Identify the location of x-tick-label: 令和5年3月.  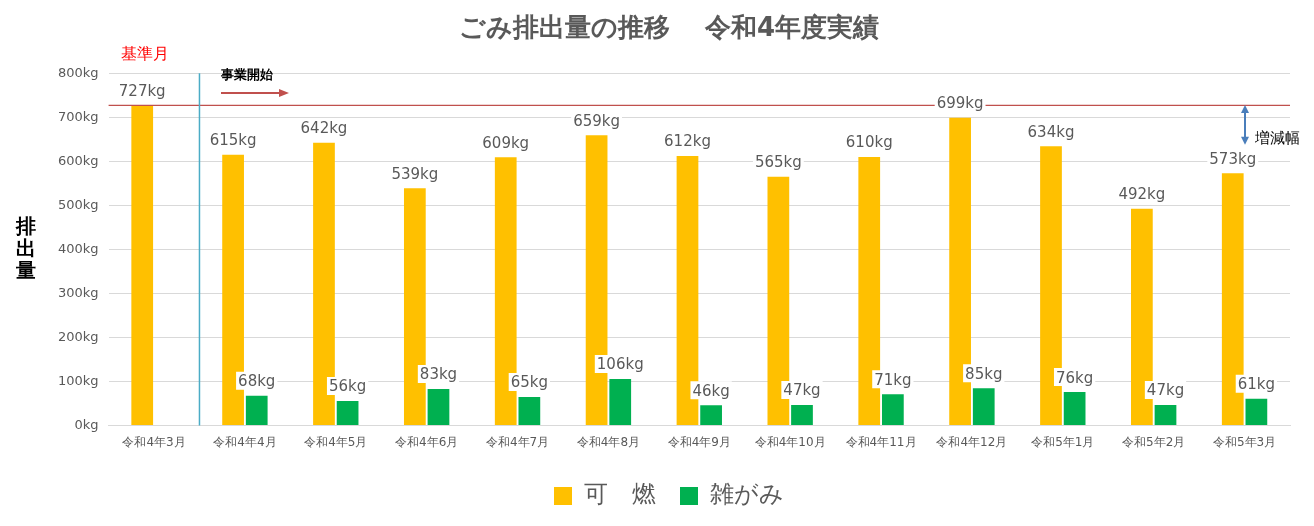
(1244, 441).